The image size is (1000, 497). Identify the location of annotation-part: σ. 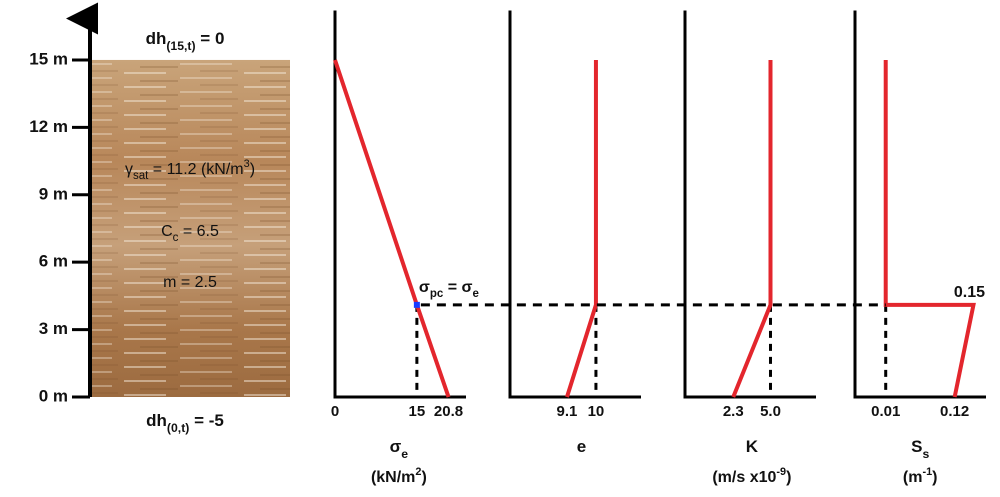
(424, 287).